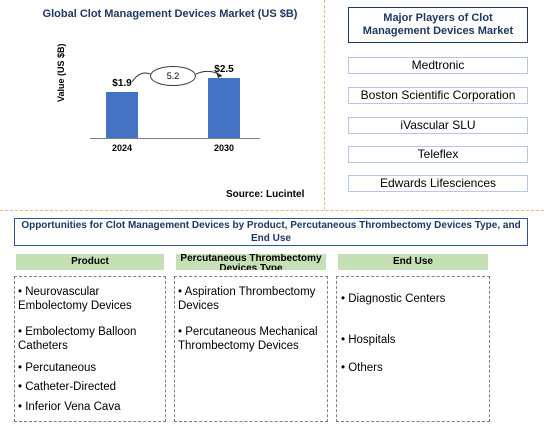 The width and height of the screenshot is (544, 429). Describe the element at coordinates (224, 69) in the screenshot. I see `chart-bar-value-label: $2.5` at that location.